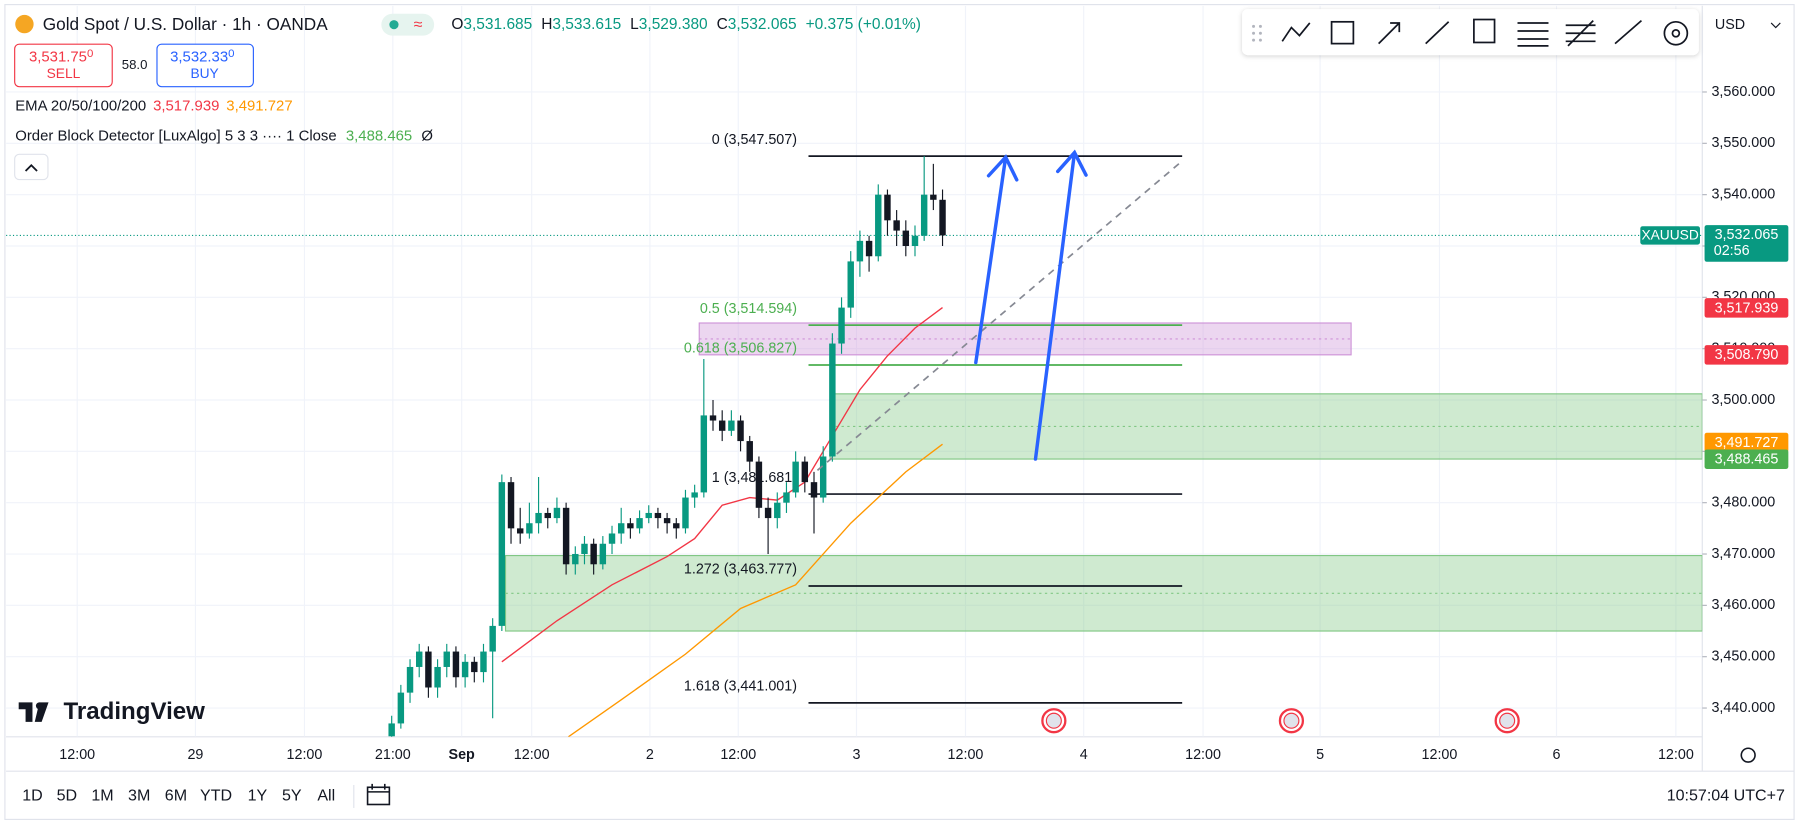 The image size is (1799, 824). I want to click on tool-rect, so click(1342, 32).